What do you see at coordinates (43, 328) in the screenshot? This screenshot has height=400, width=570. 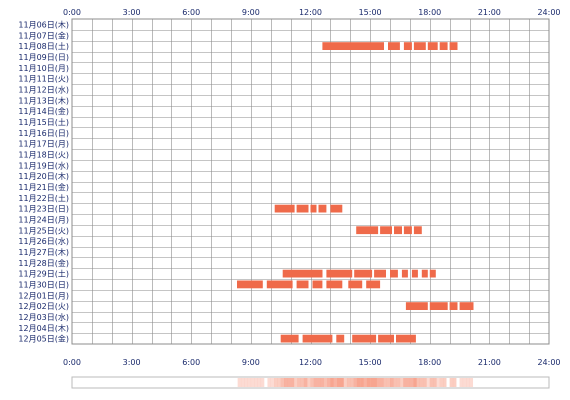 I see `row-label: 12月04日(木)` at bounding box center [43, 328].